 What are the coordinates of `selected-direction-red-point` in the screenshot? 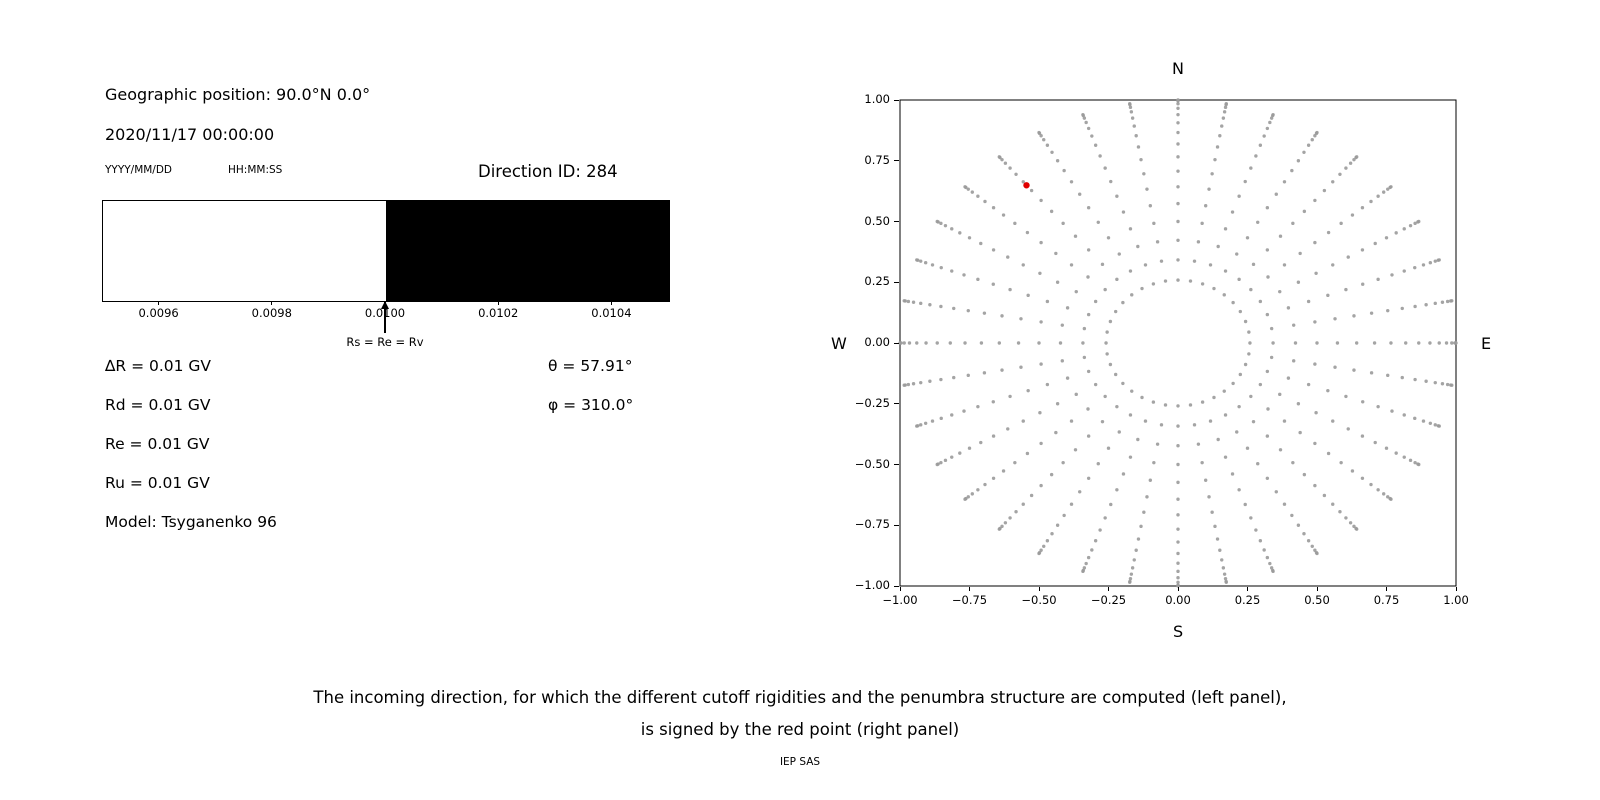 It's located at (1026, 185).